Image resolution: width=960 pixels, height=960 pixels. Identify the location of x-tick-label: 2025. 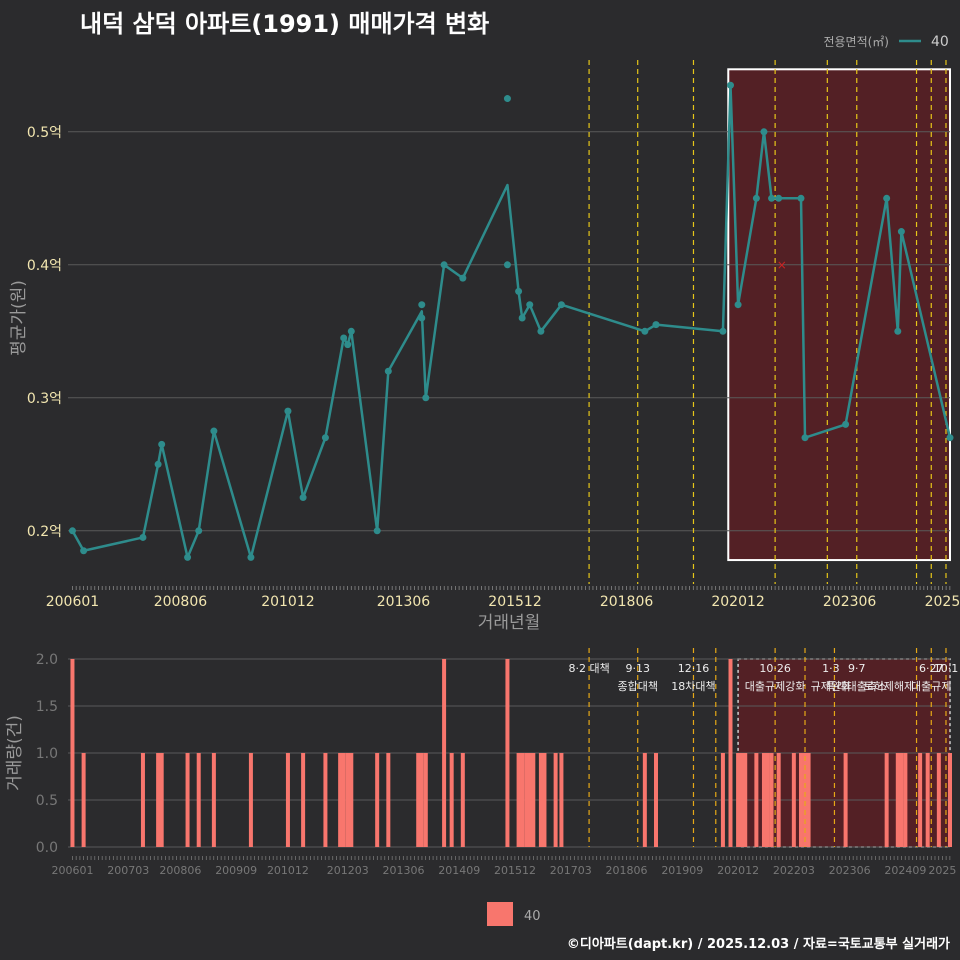
(942, 602).